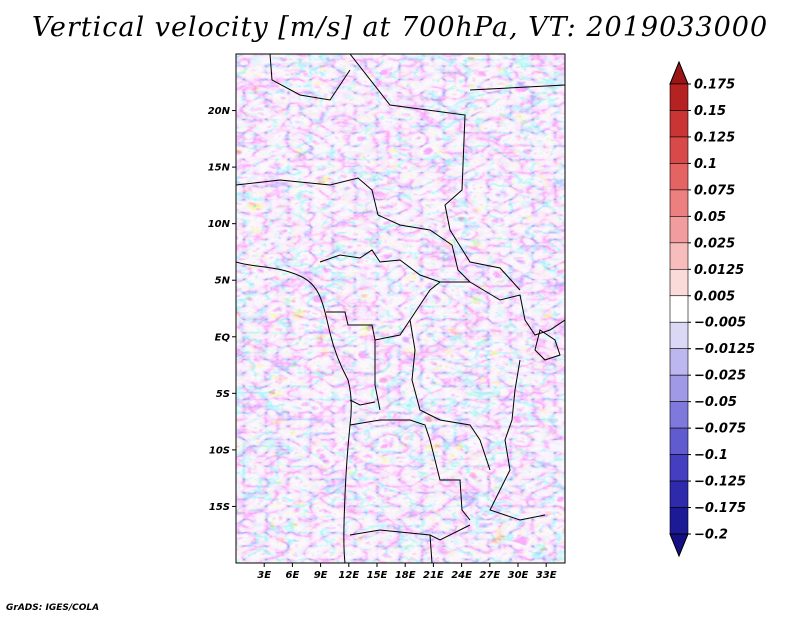 The width and height of the screenshot is (800, 618). Describe the element at coordinates (223, 394) in the screenshot. I see `lat-tick-label: 5S` at that location.